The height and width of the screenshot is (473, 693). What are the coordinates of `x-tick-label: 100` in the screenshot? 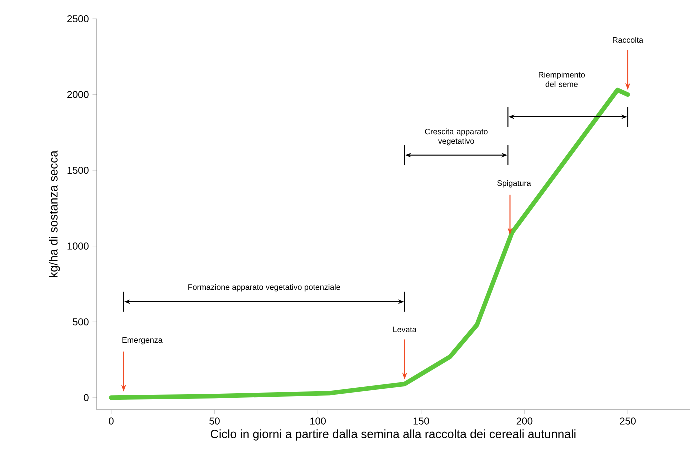 It's located at (318, 421).